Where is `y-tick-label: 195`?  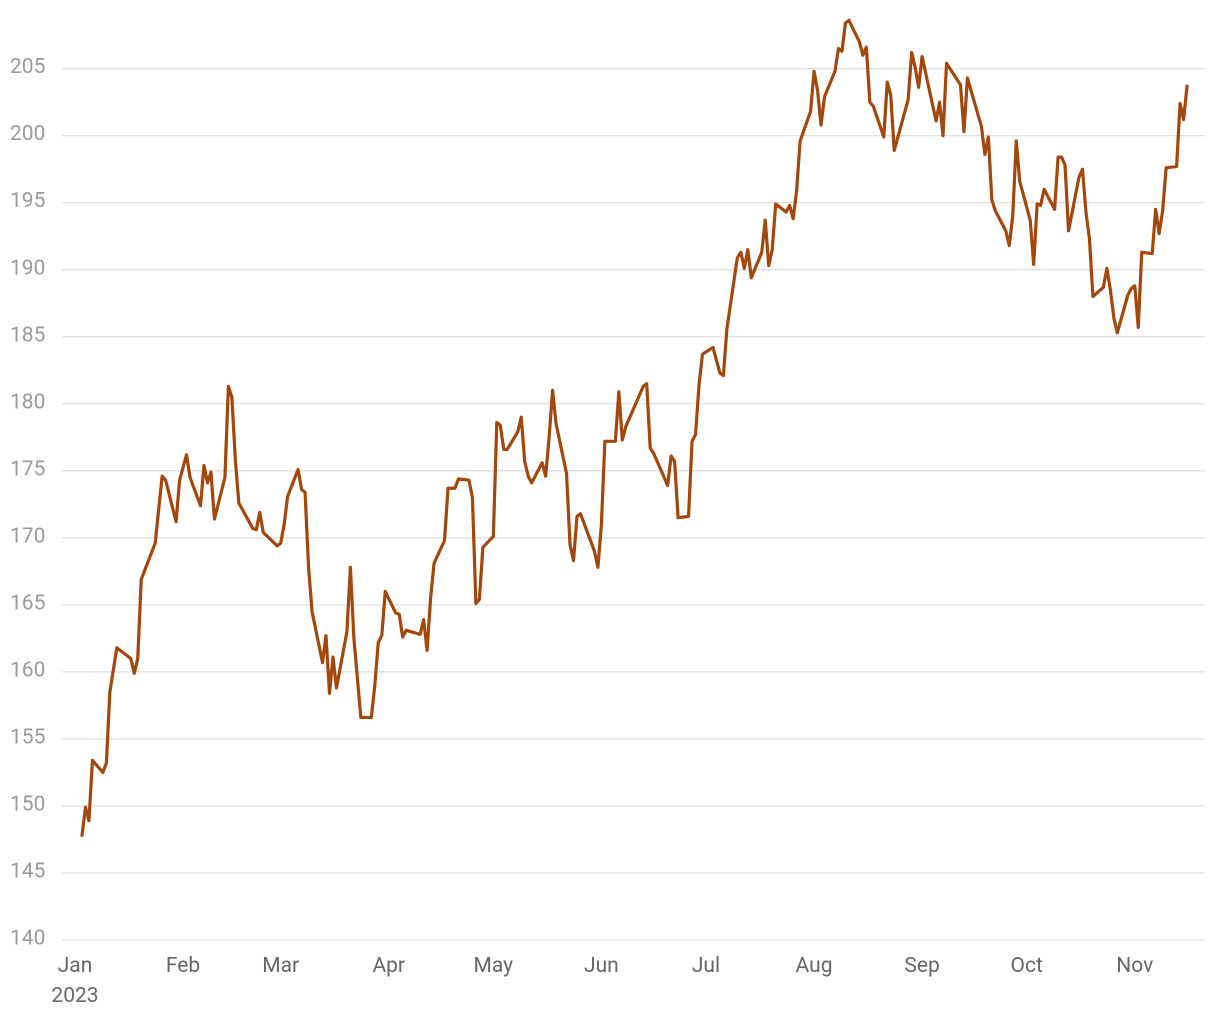 y-tick-label: 195 is located at coordinates (27, 201).